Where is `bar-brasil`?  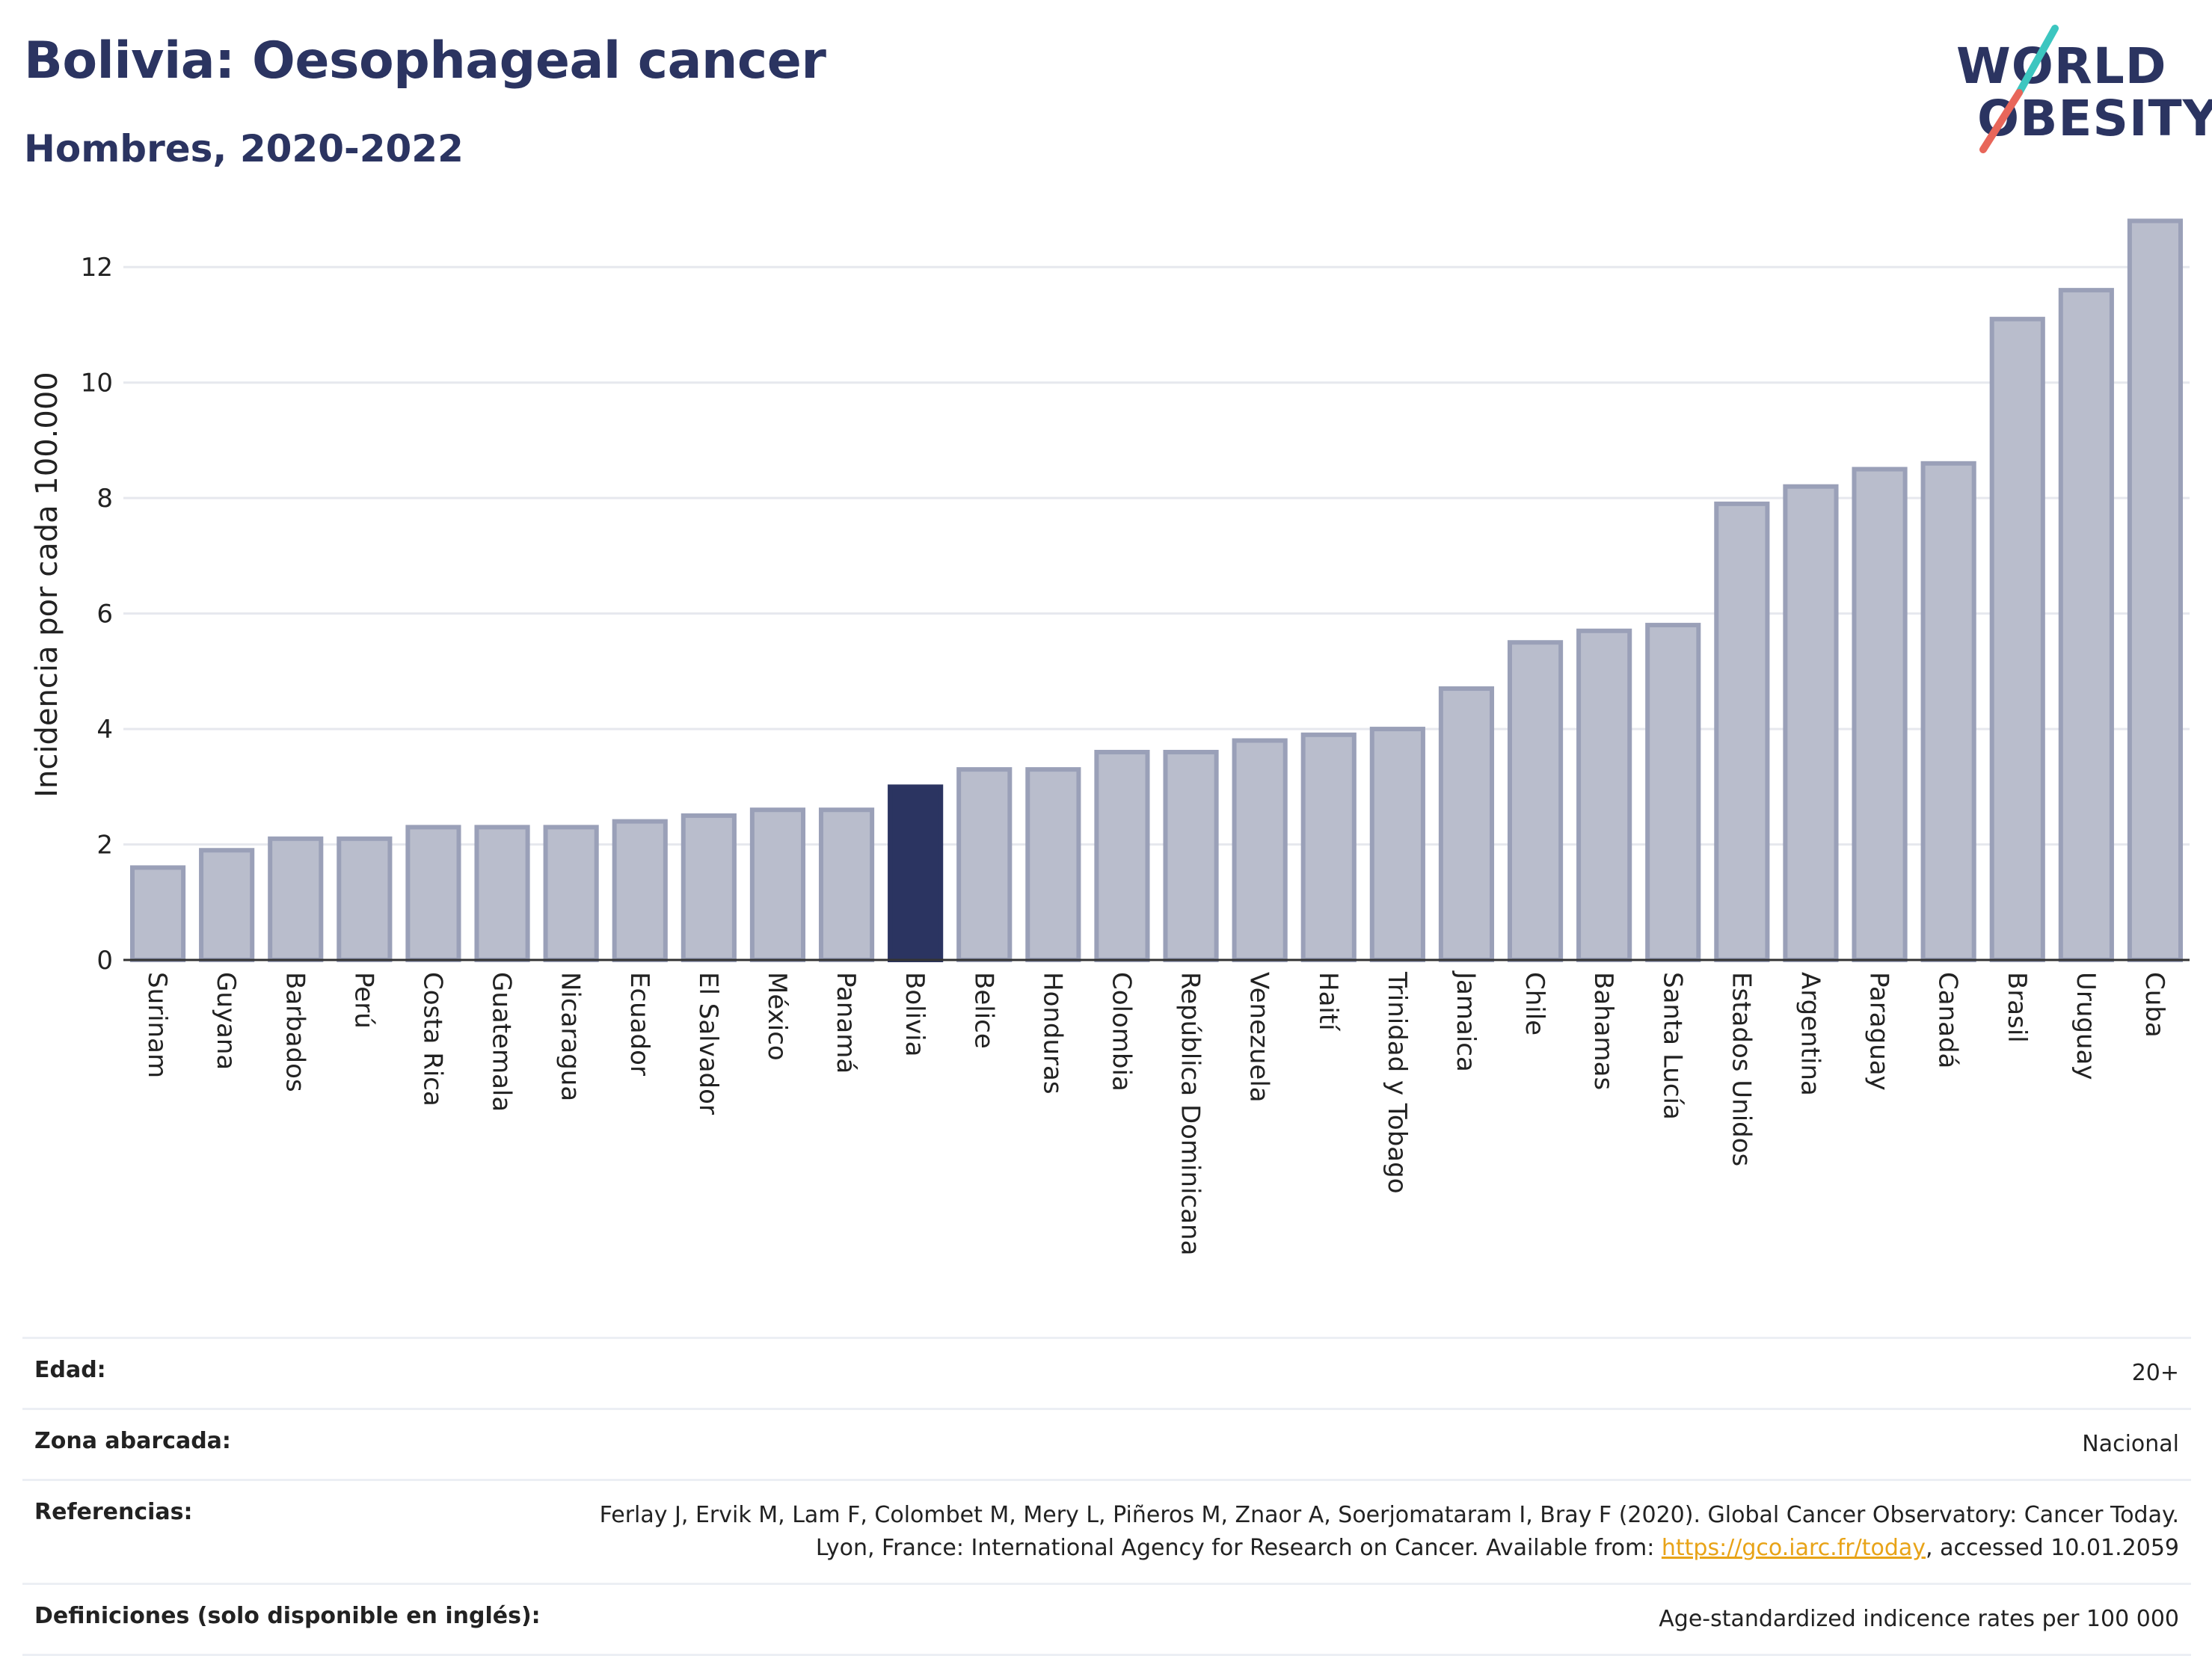 bar-brasil is located at coordinates (2017, 639).